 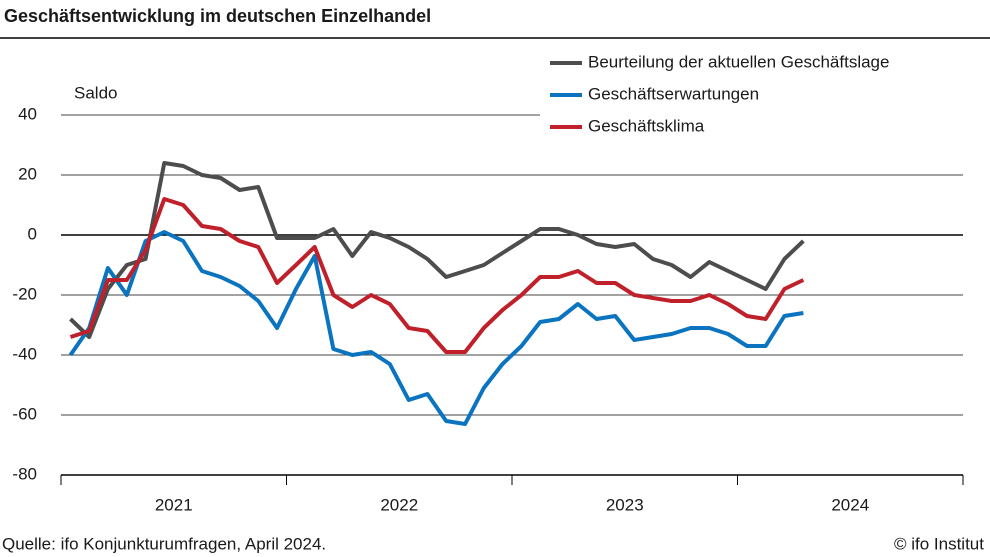 I want to click on y-tick-label: 40, so click(x=27, y=113).